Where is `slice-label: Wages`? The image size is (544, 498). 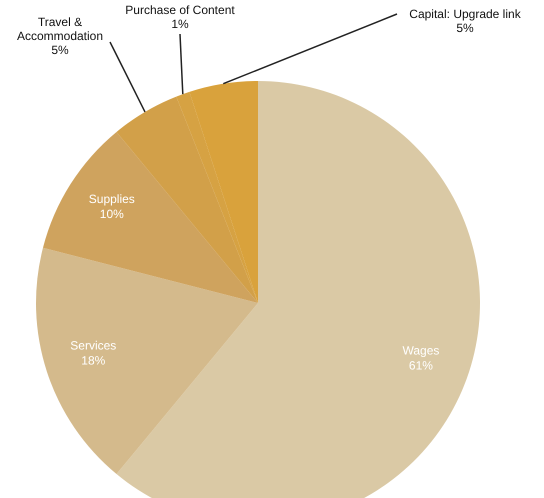
slice-label: Wages is located at coordinates (421, 351).